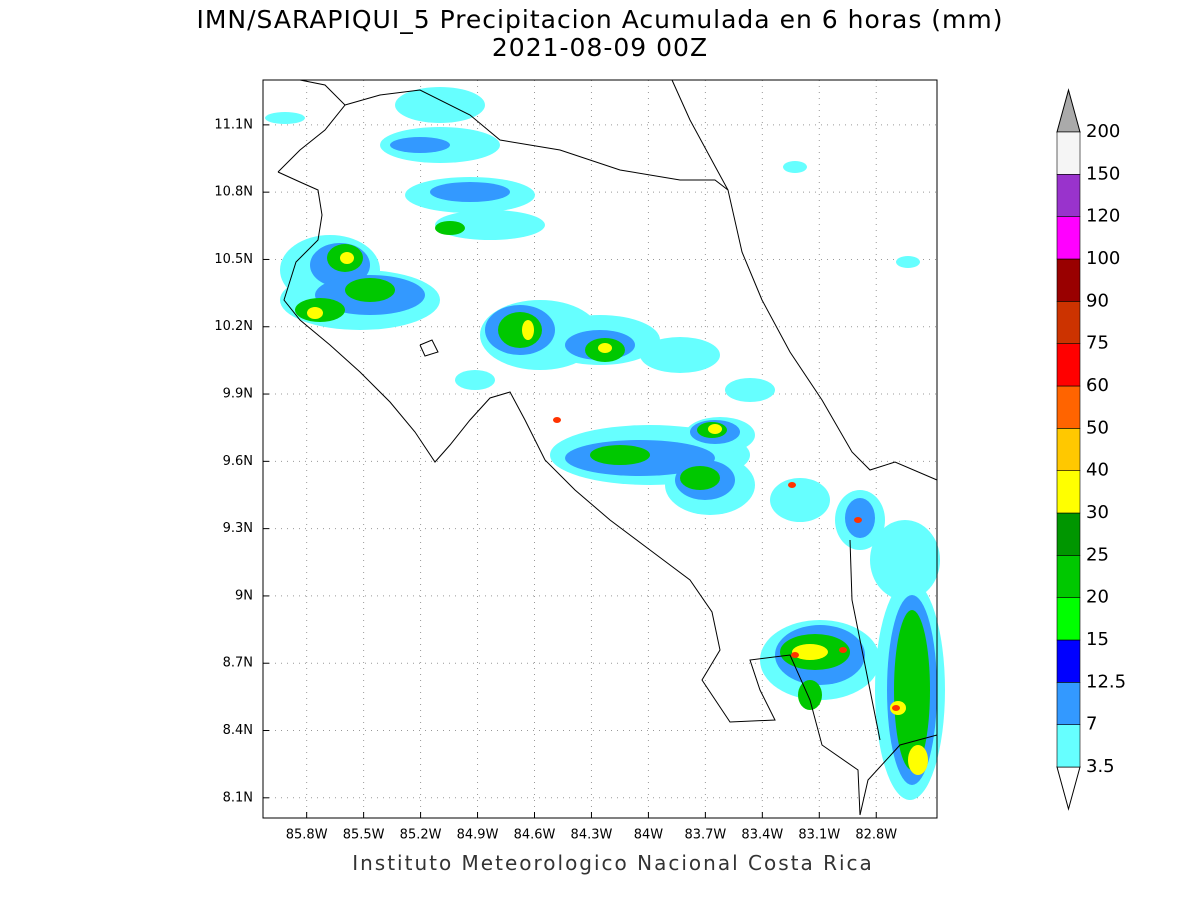 The height and width of the screenshot is (900, 1200). I want to click on x-tick-label: 85.8W, so click(307, 835).